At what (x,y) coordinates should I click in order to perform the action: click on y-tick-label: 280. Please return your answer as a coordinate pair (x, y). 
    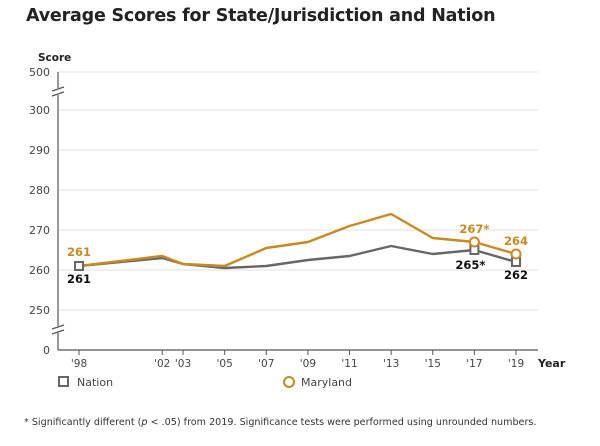
    Looking at the image, I should click on (39, 190).